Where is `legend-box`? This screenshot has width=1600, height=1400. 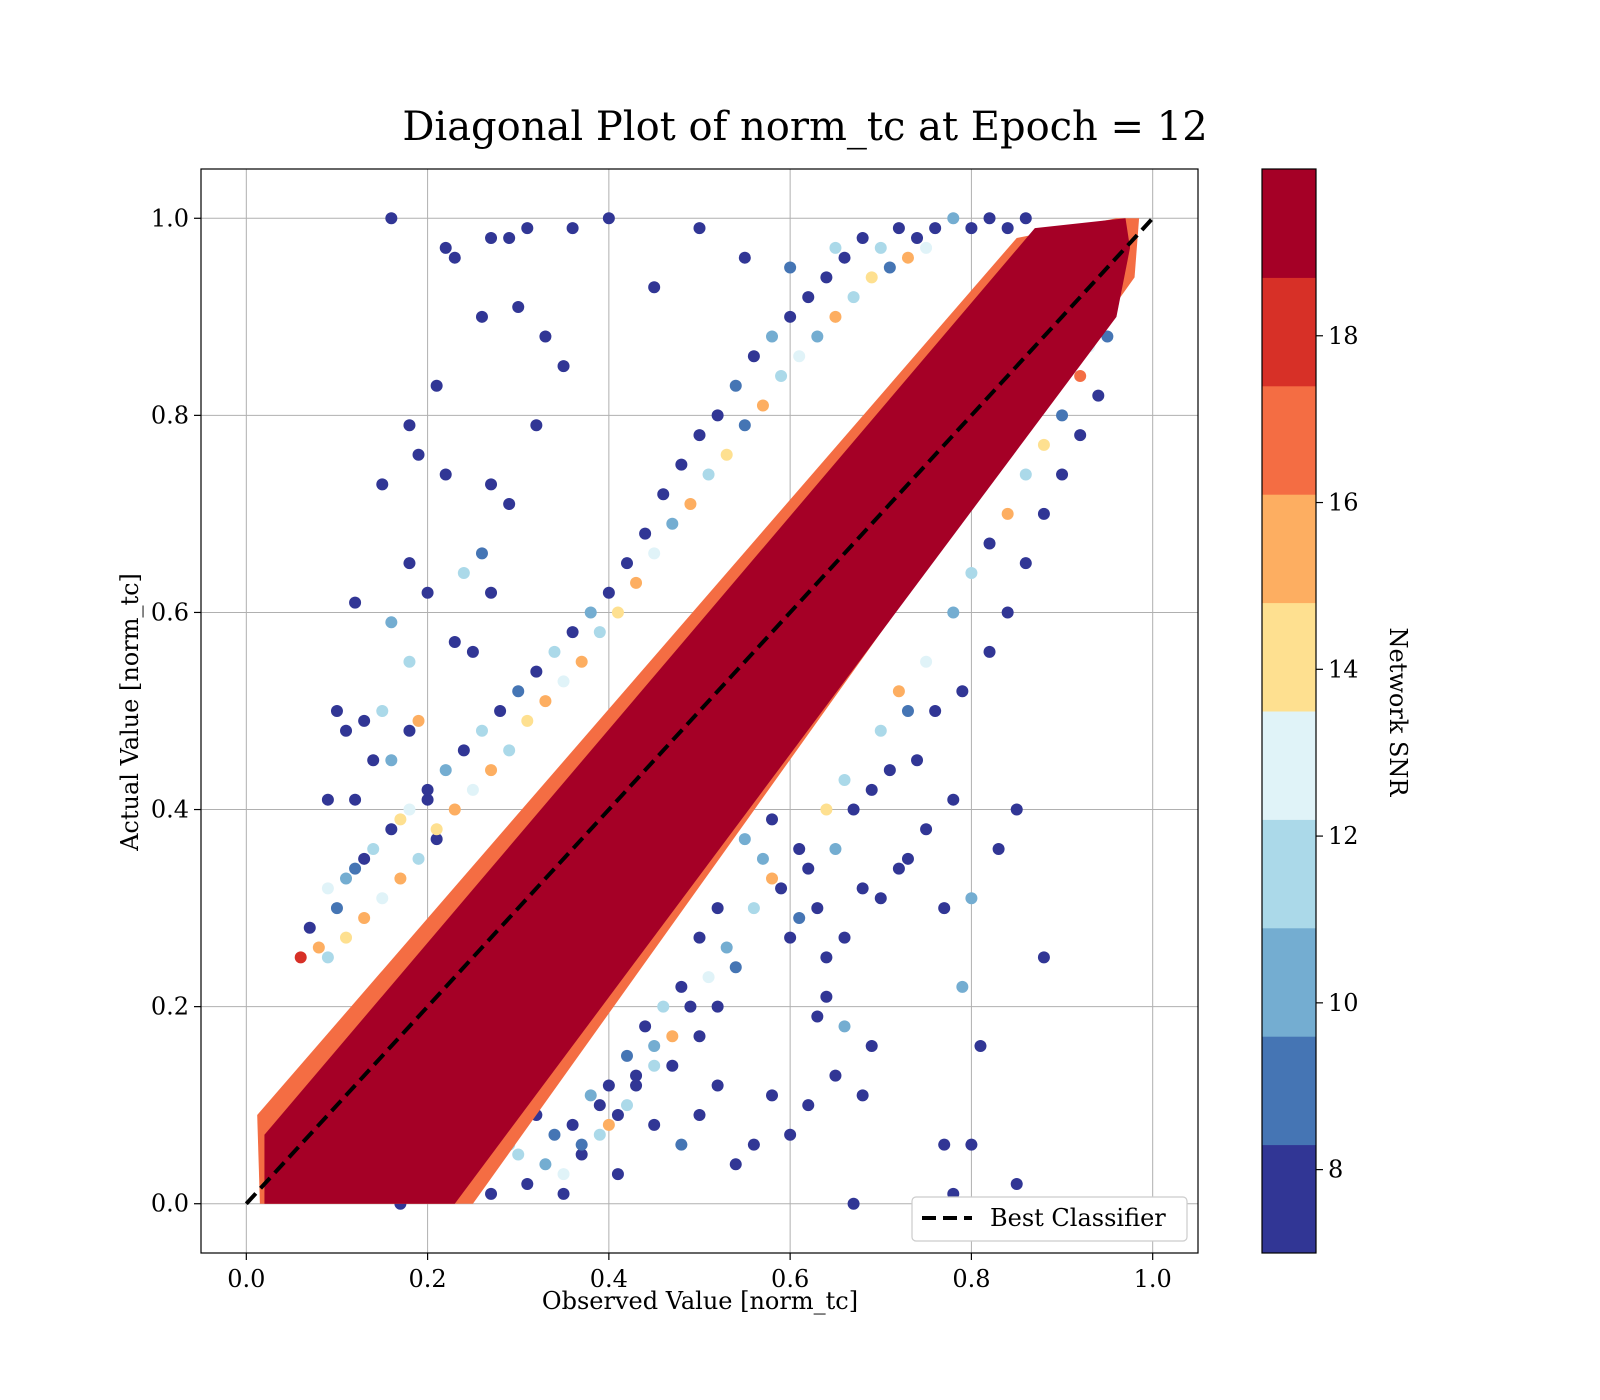
legend-box is located at coordinates (1049, 1219).